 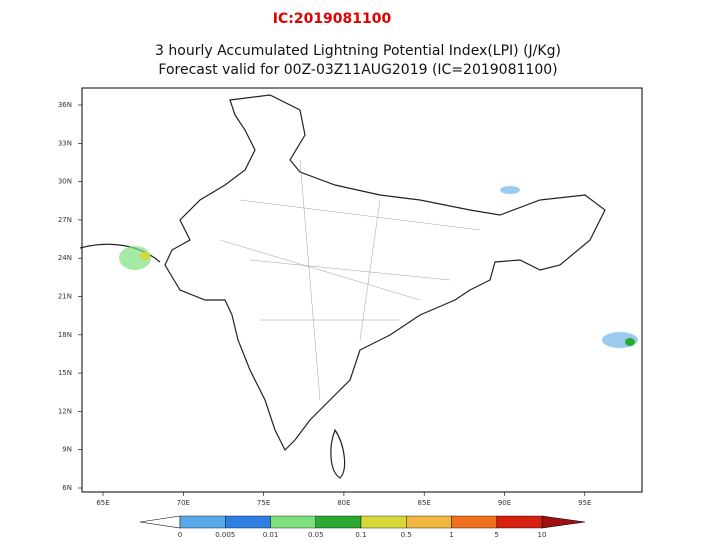 What do you see at coordinates (65, 143) in the screenshot?
I see `lat-label: 33N` at bounding box center [65, 143].